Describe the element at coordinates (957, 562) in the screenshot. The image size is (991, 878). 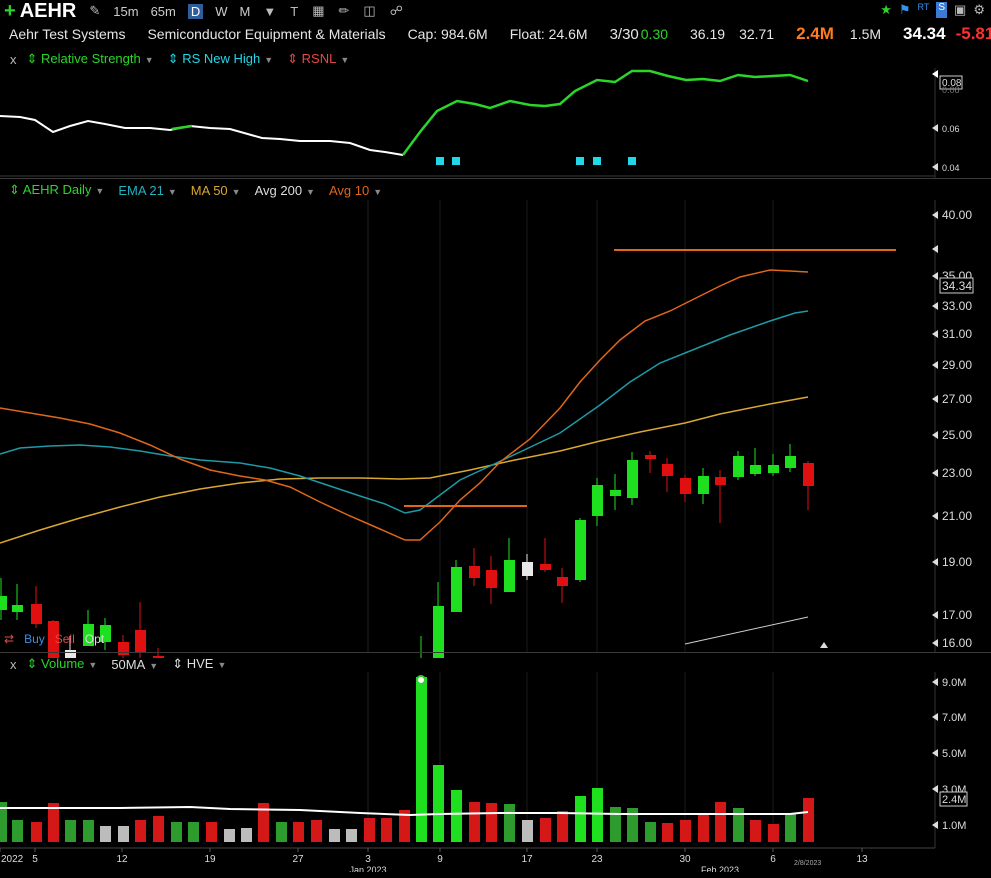
I see `price-y-tick: 19.00` at that location.